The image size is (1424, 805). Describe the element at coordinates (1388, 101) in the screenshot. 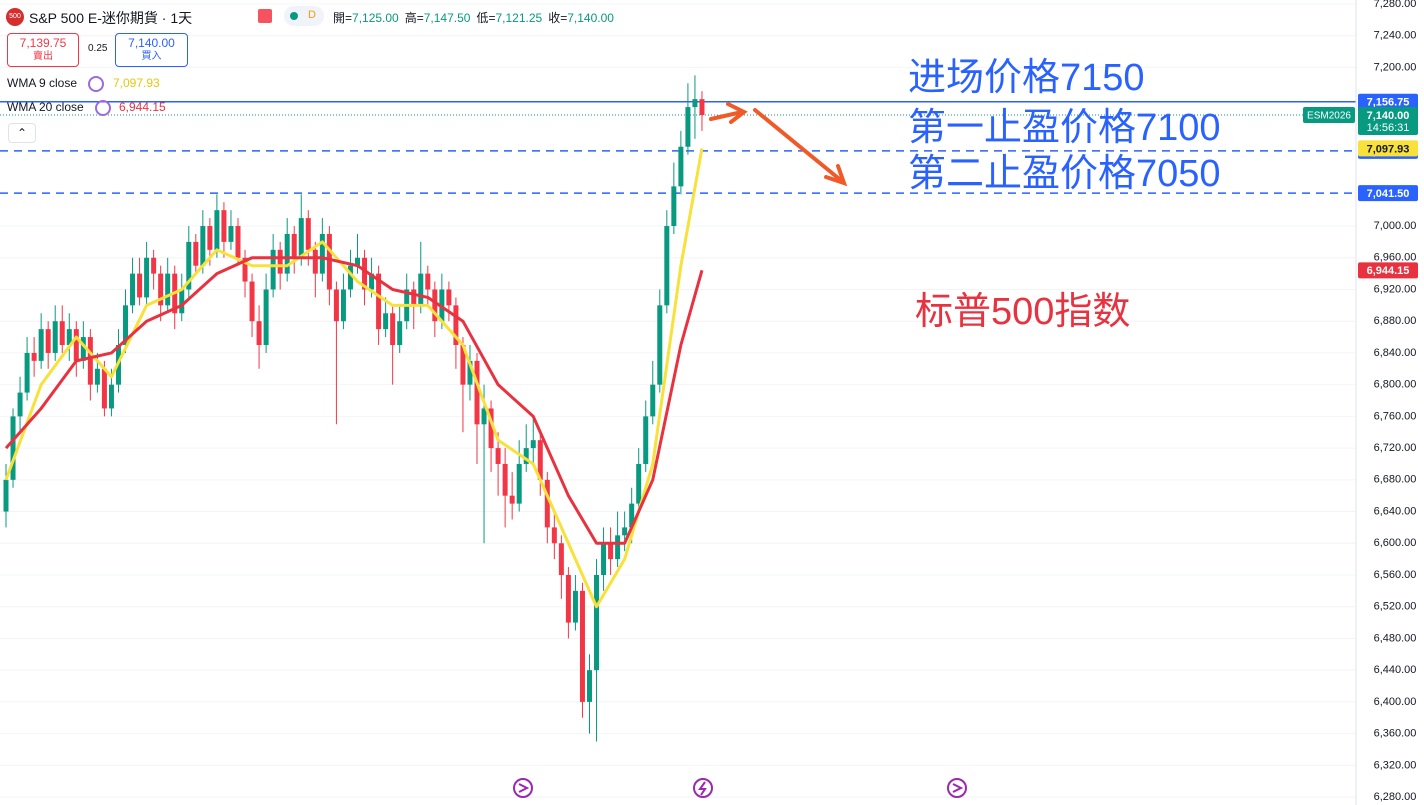

I see `price-tag` at that location.